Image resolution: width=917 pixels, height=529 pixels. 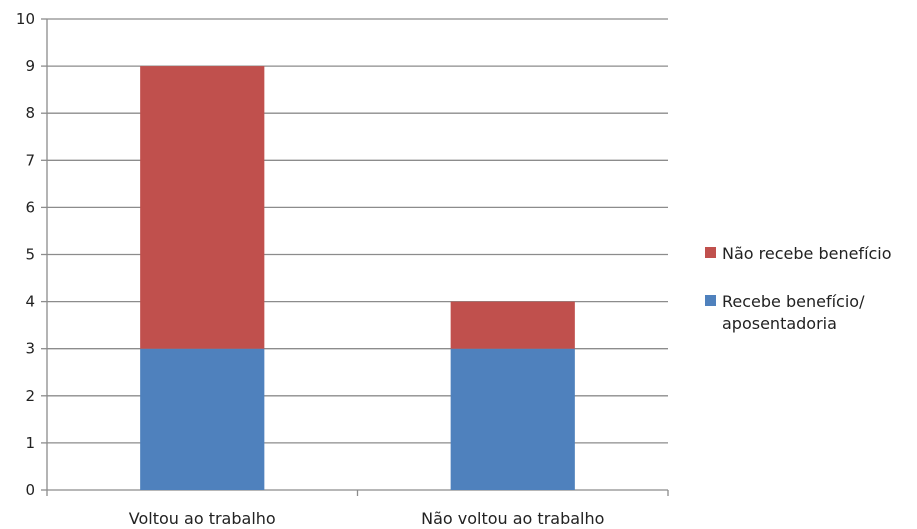 I want to click on legend-item-recebe: Recebe benefício/ aposentadoria, so click(x=811, y=313).